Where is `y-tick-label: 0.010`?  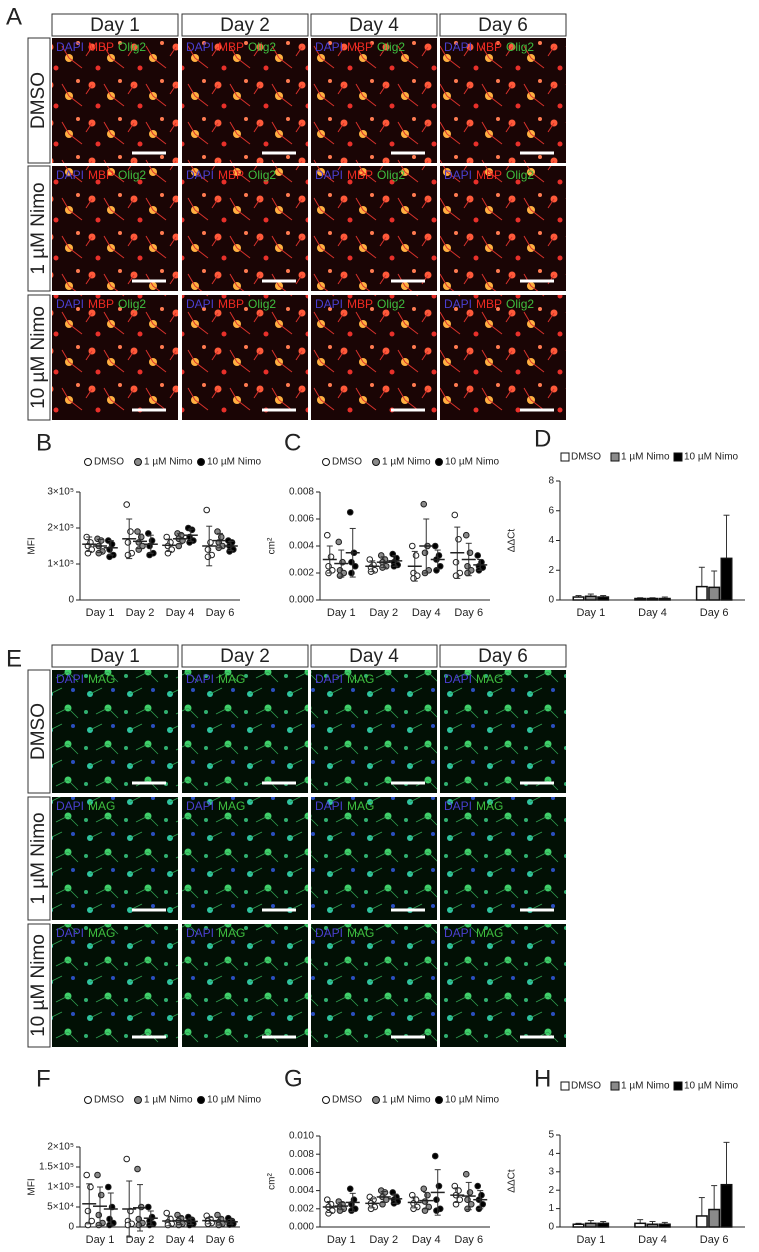 y-tick-label: 0.010 is located at coordinates (301, 1136).